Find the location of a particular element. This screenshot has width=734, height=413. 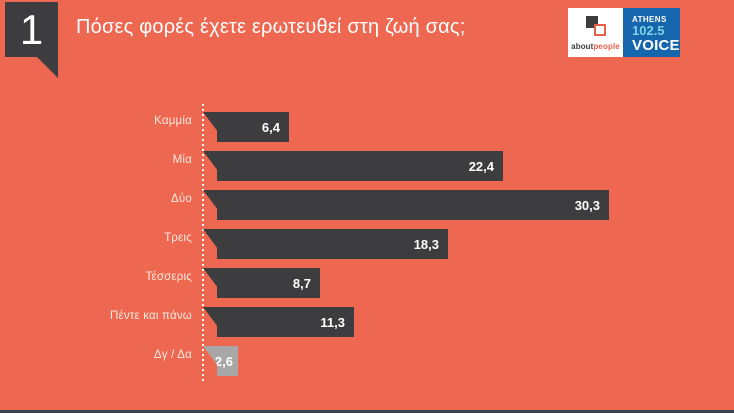

athens-voice-line1: ATHENS is located at coordinates (649, 19).